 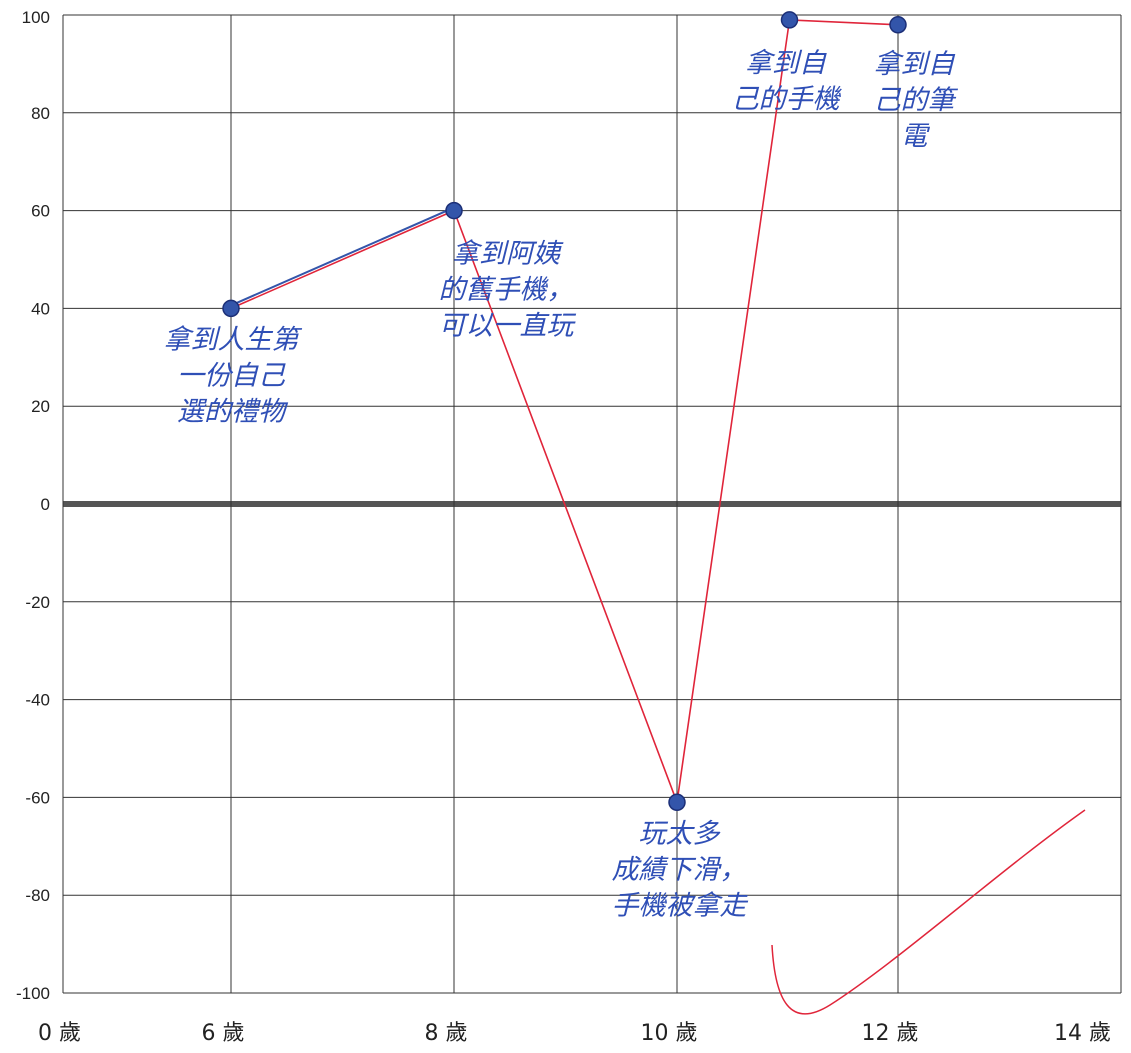 I want to click on annotation-line: 拿到人生第, so click(x=233, y=339).